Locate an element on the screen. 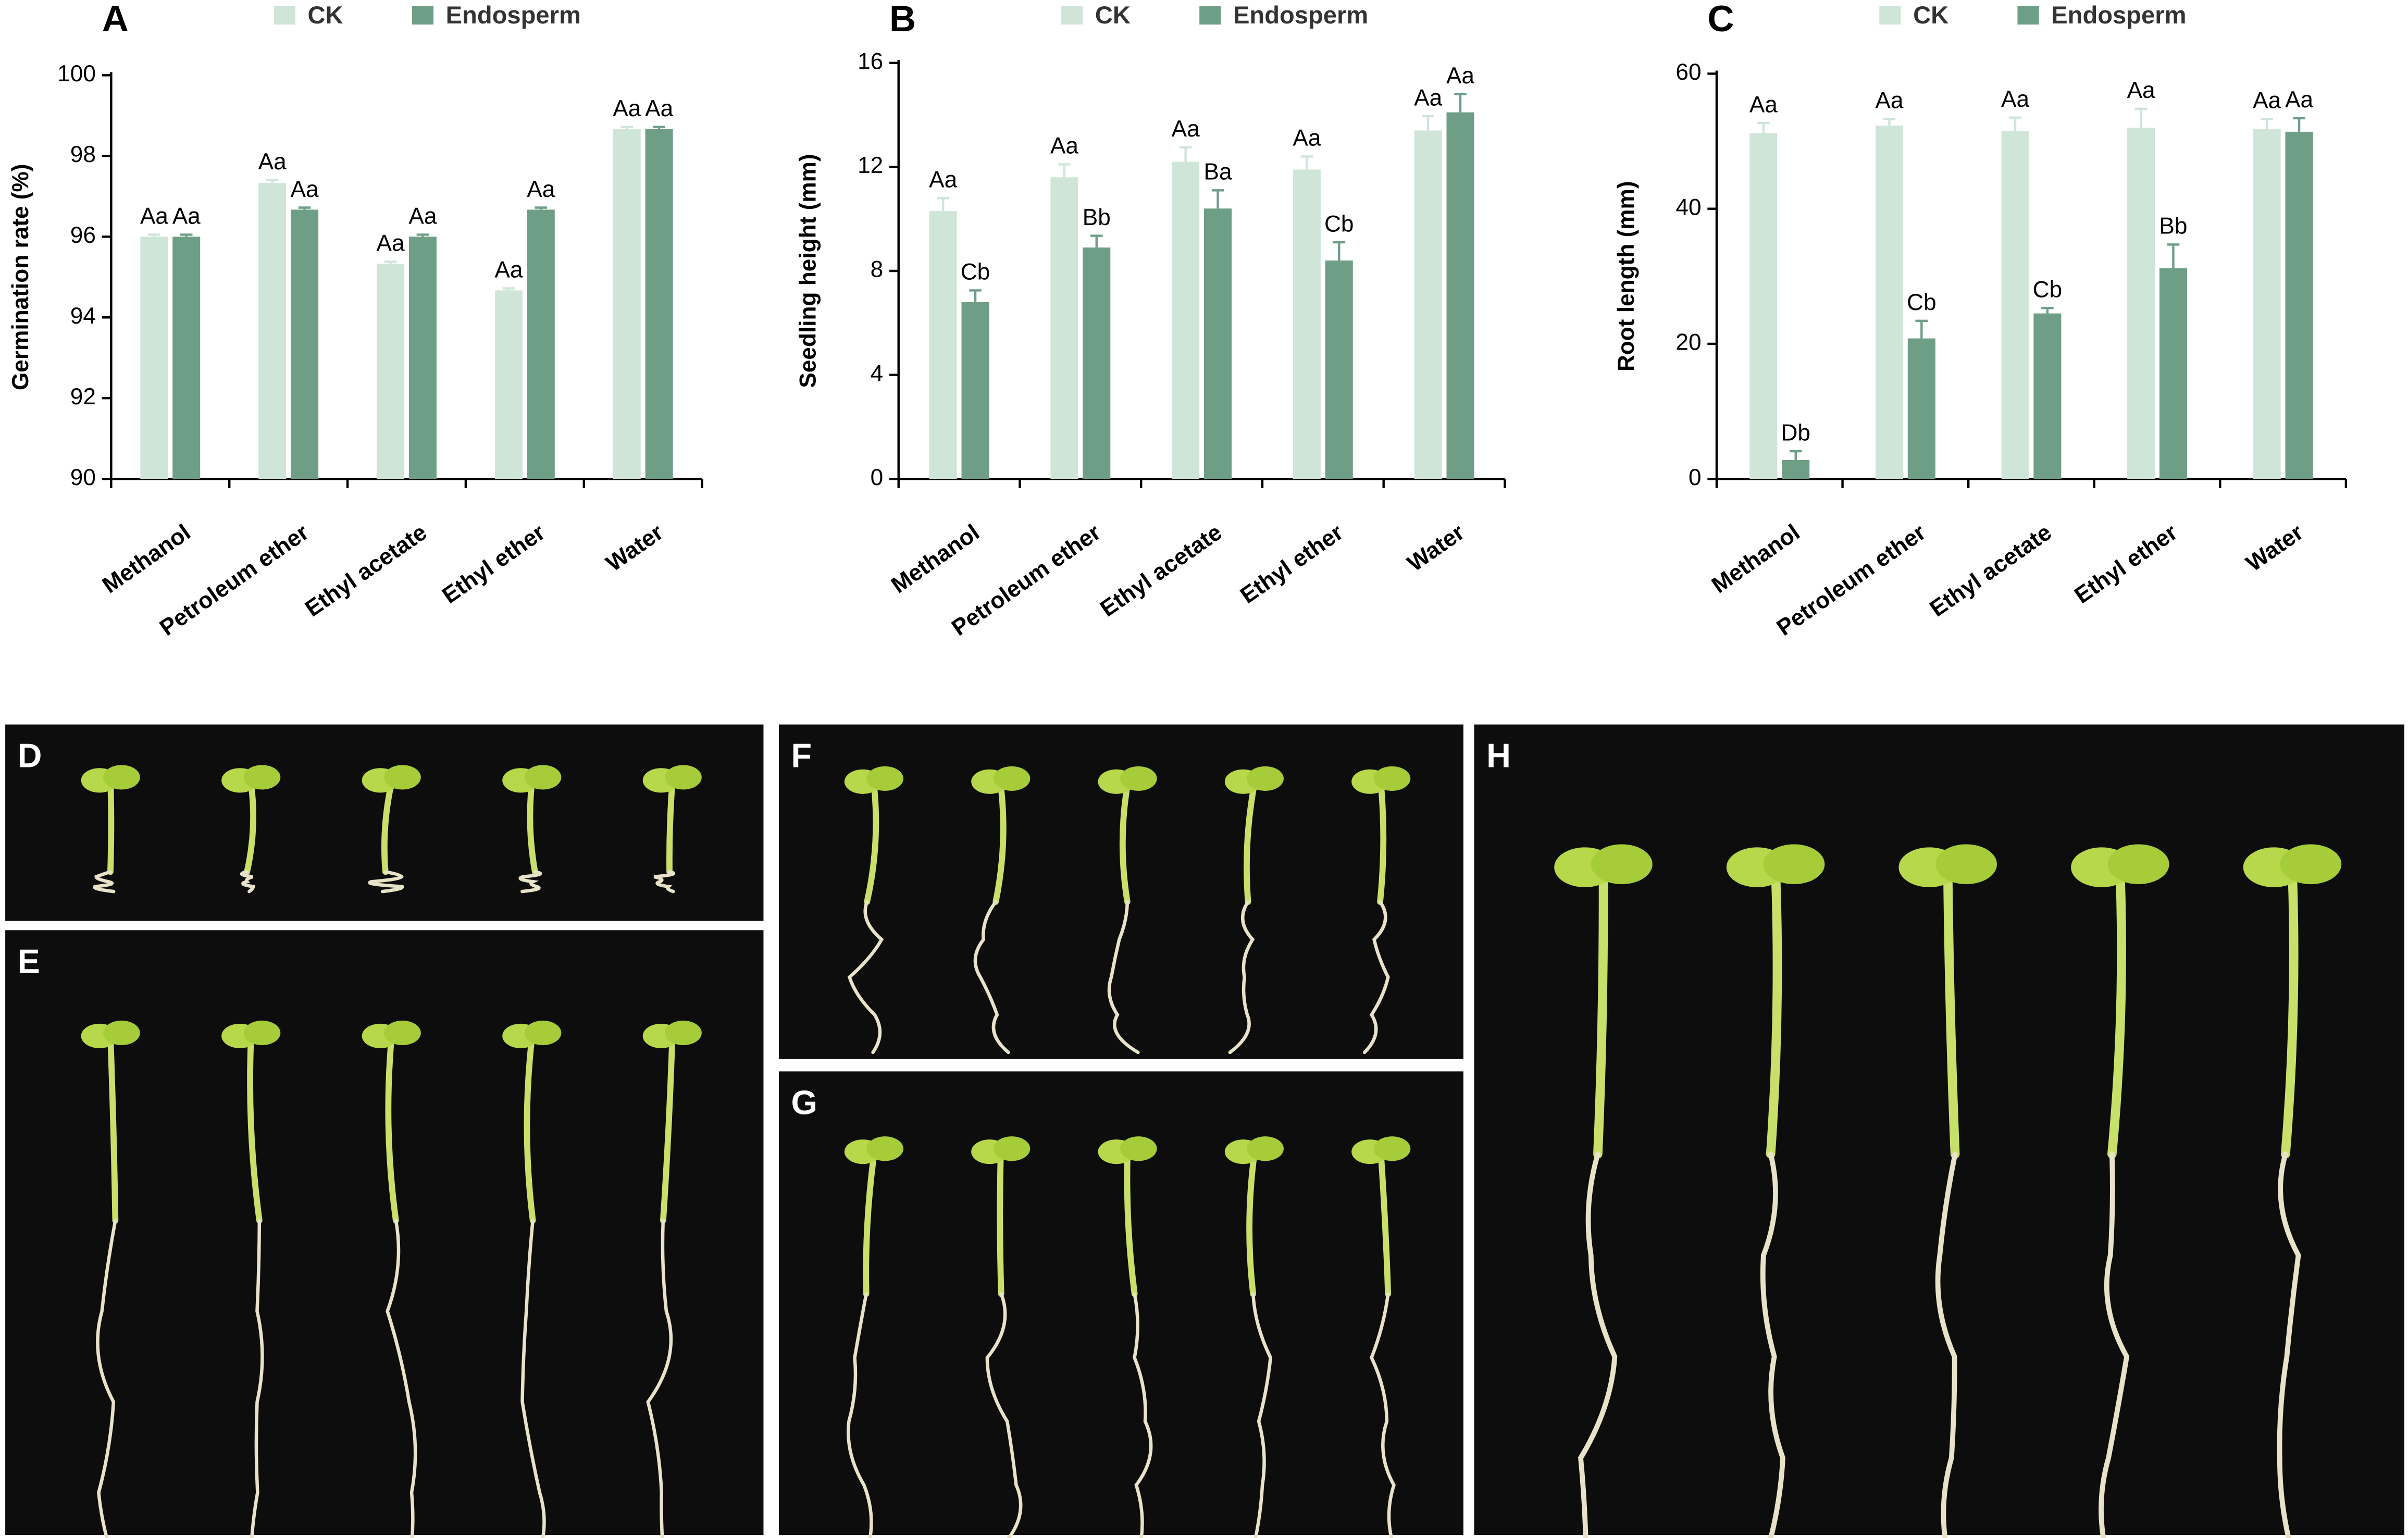 The image size is (2408, 1538). y-tick-label: 12 is located at coordinates (871, 166).